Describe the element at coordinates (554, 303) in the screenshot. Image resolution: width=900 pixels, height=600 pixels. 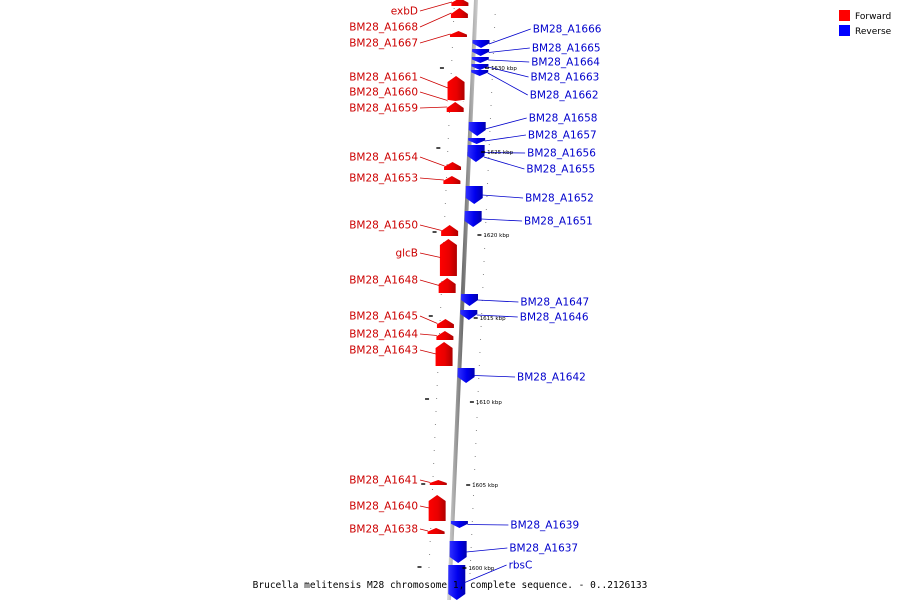
I see `reverse-gene-label: BM28_A1647` at that location.